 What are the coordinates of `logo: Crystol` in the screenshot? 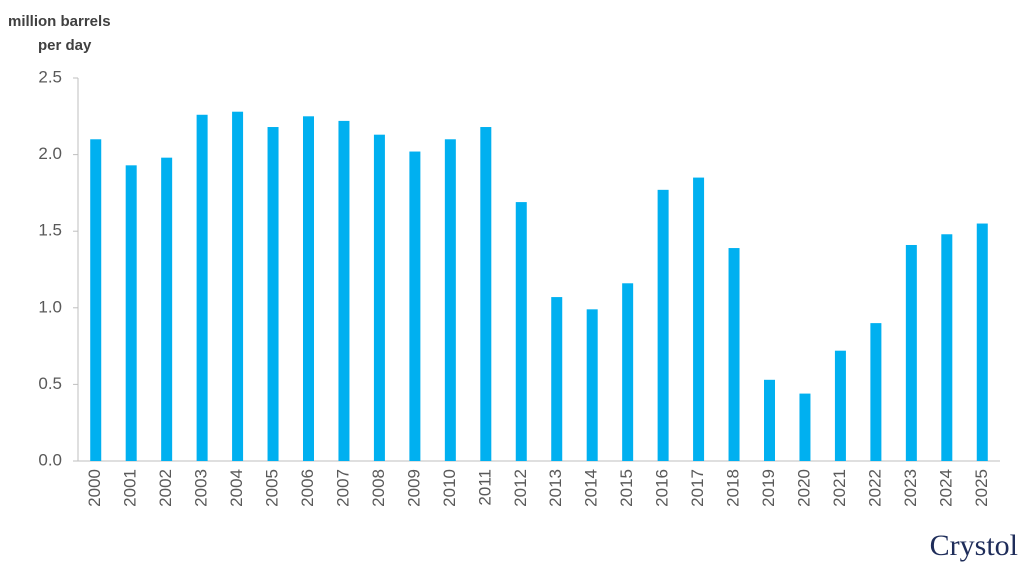 It's located at (974, 545).